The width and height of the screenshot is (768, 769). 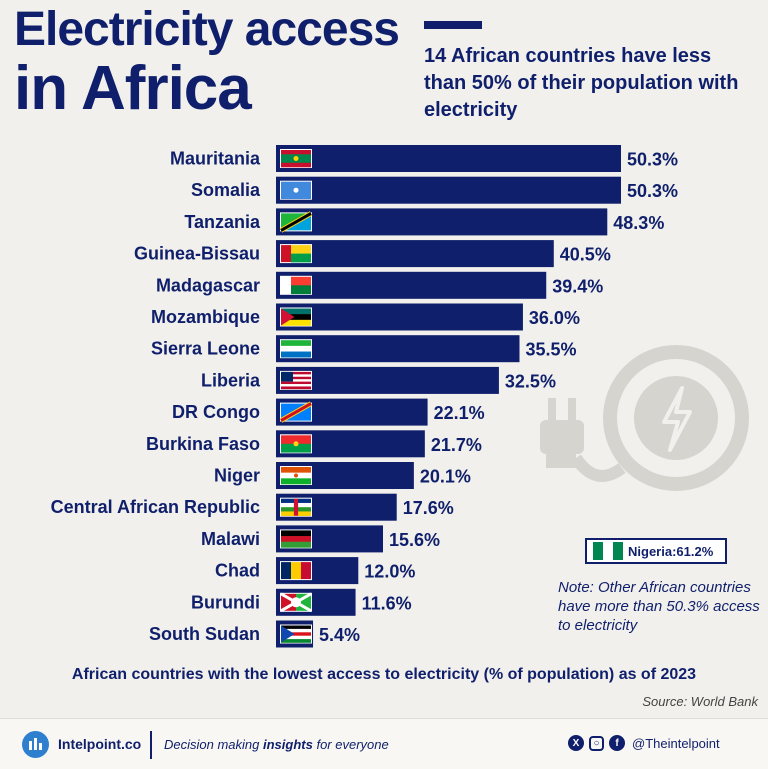 What do you see at coordinates (151, 745) in the screenshot?
I see `footer-divider` at bounding box center [151, 745].